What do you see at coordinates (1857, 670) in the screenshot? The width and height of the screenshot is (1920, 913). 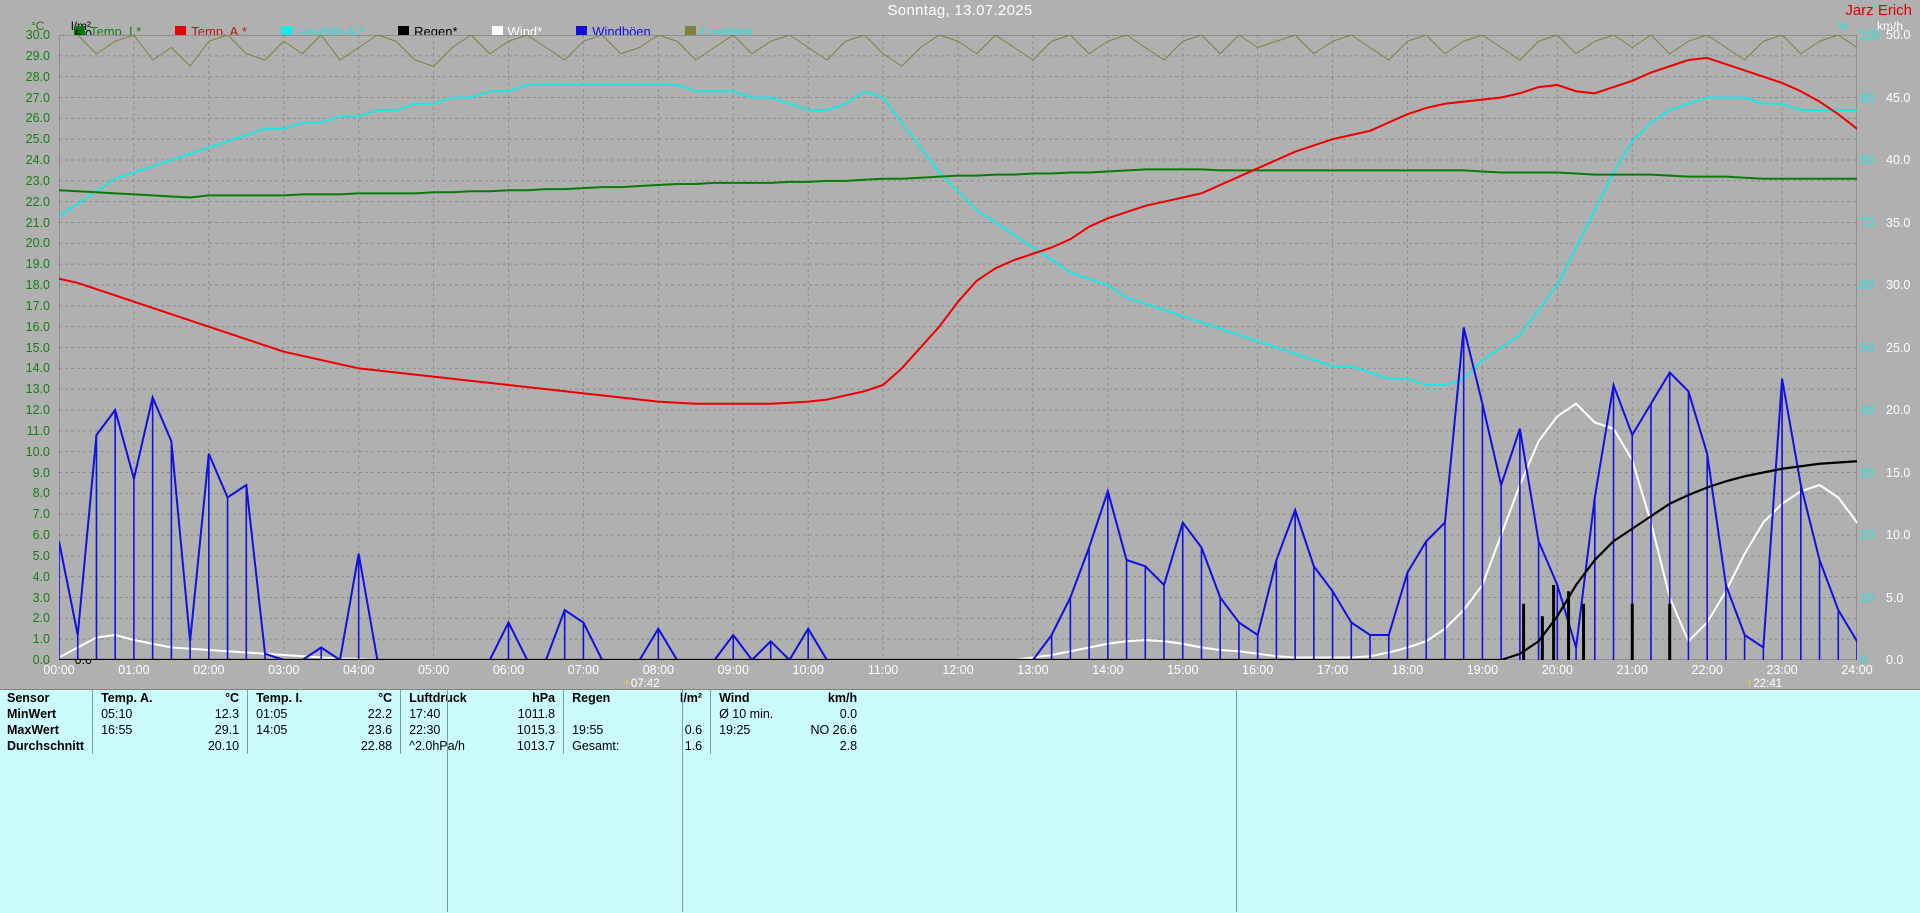 I see `tick-time: 24:00` at bounding box center [1857, 670].